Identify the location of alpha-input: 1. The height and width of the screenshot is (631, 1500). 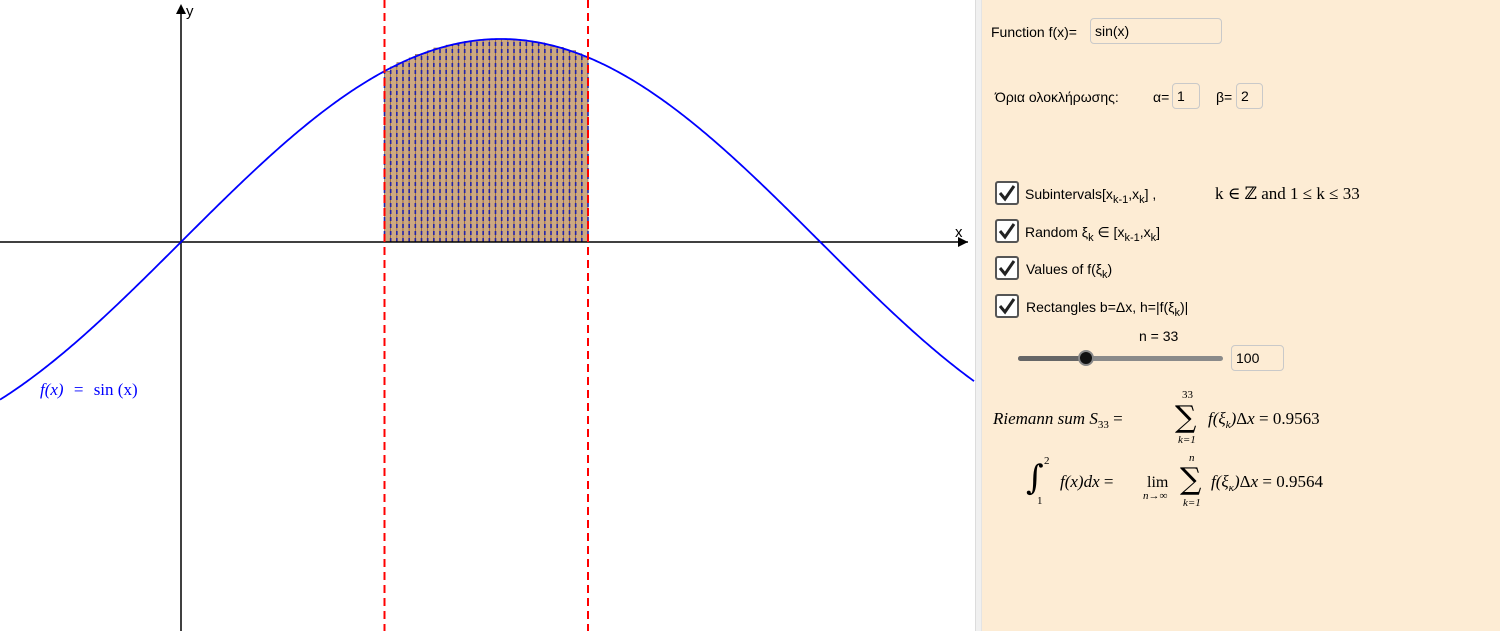
(1186, 96).